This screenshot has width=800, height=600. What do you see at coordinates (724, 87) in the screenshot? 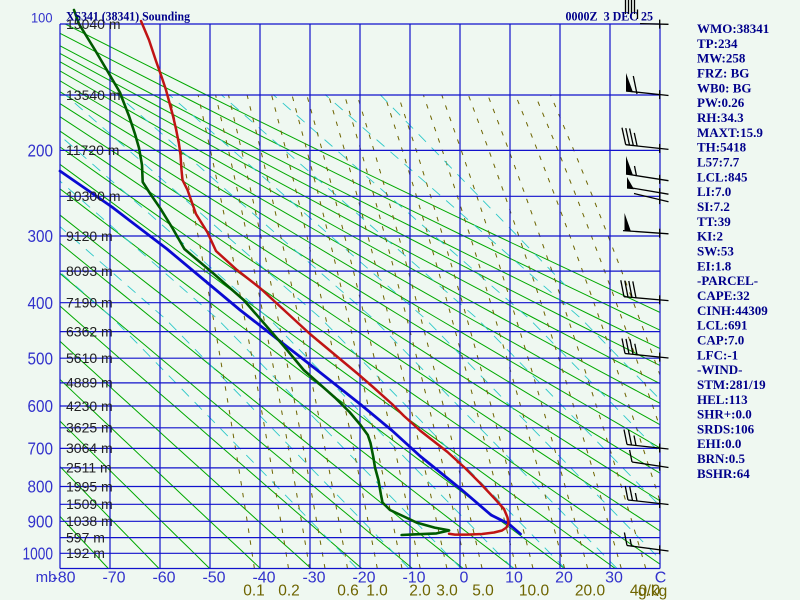
I see `svg-text: WB0: BG` at bounding box center [724, 87].